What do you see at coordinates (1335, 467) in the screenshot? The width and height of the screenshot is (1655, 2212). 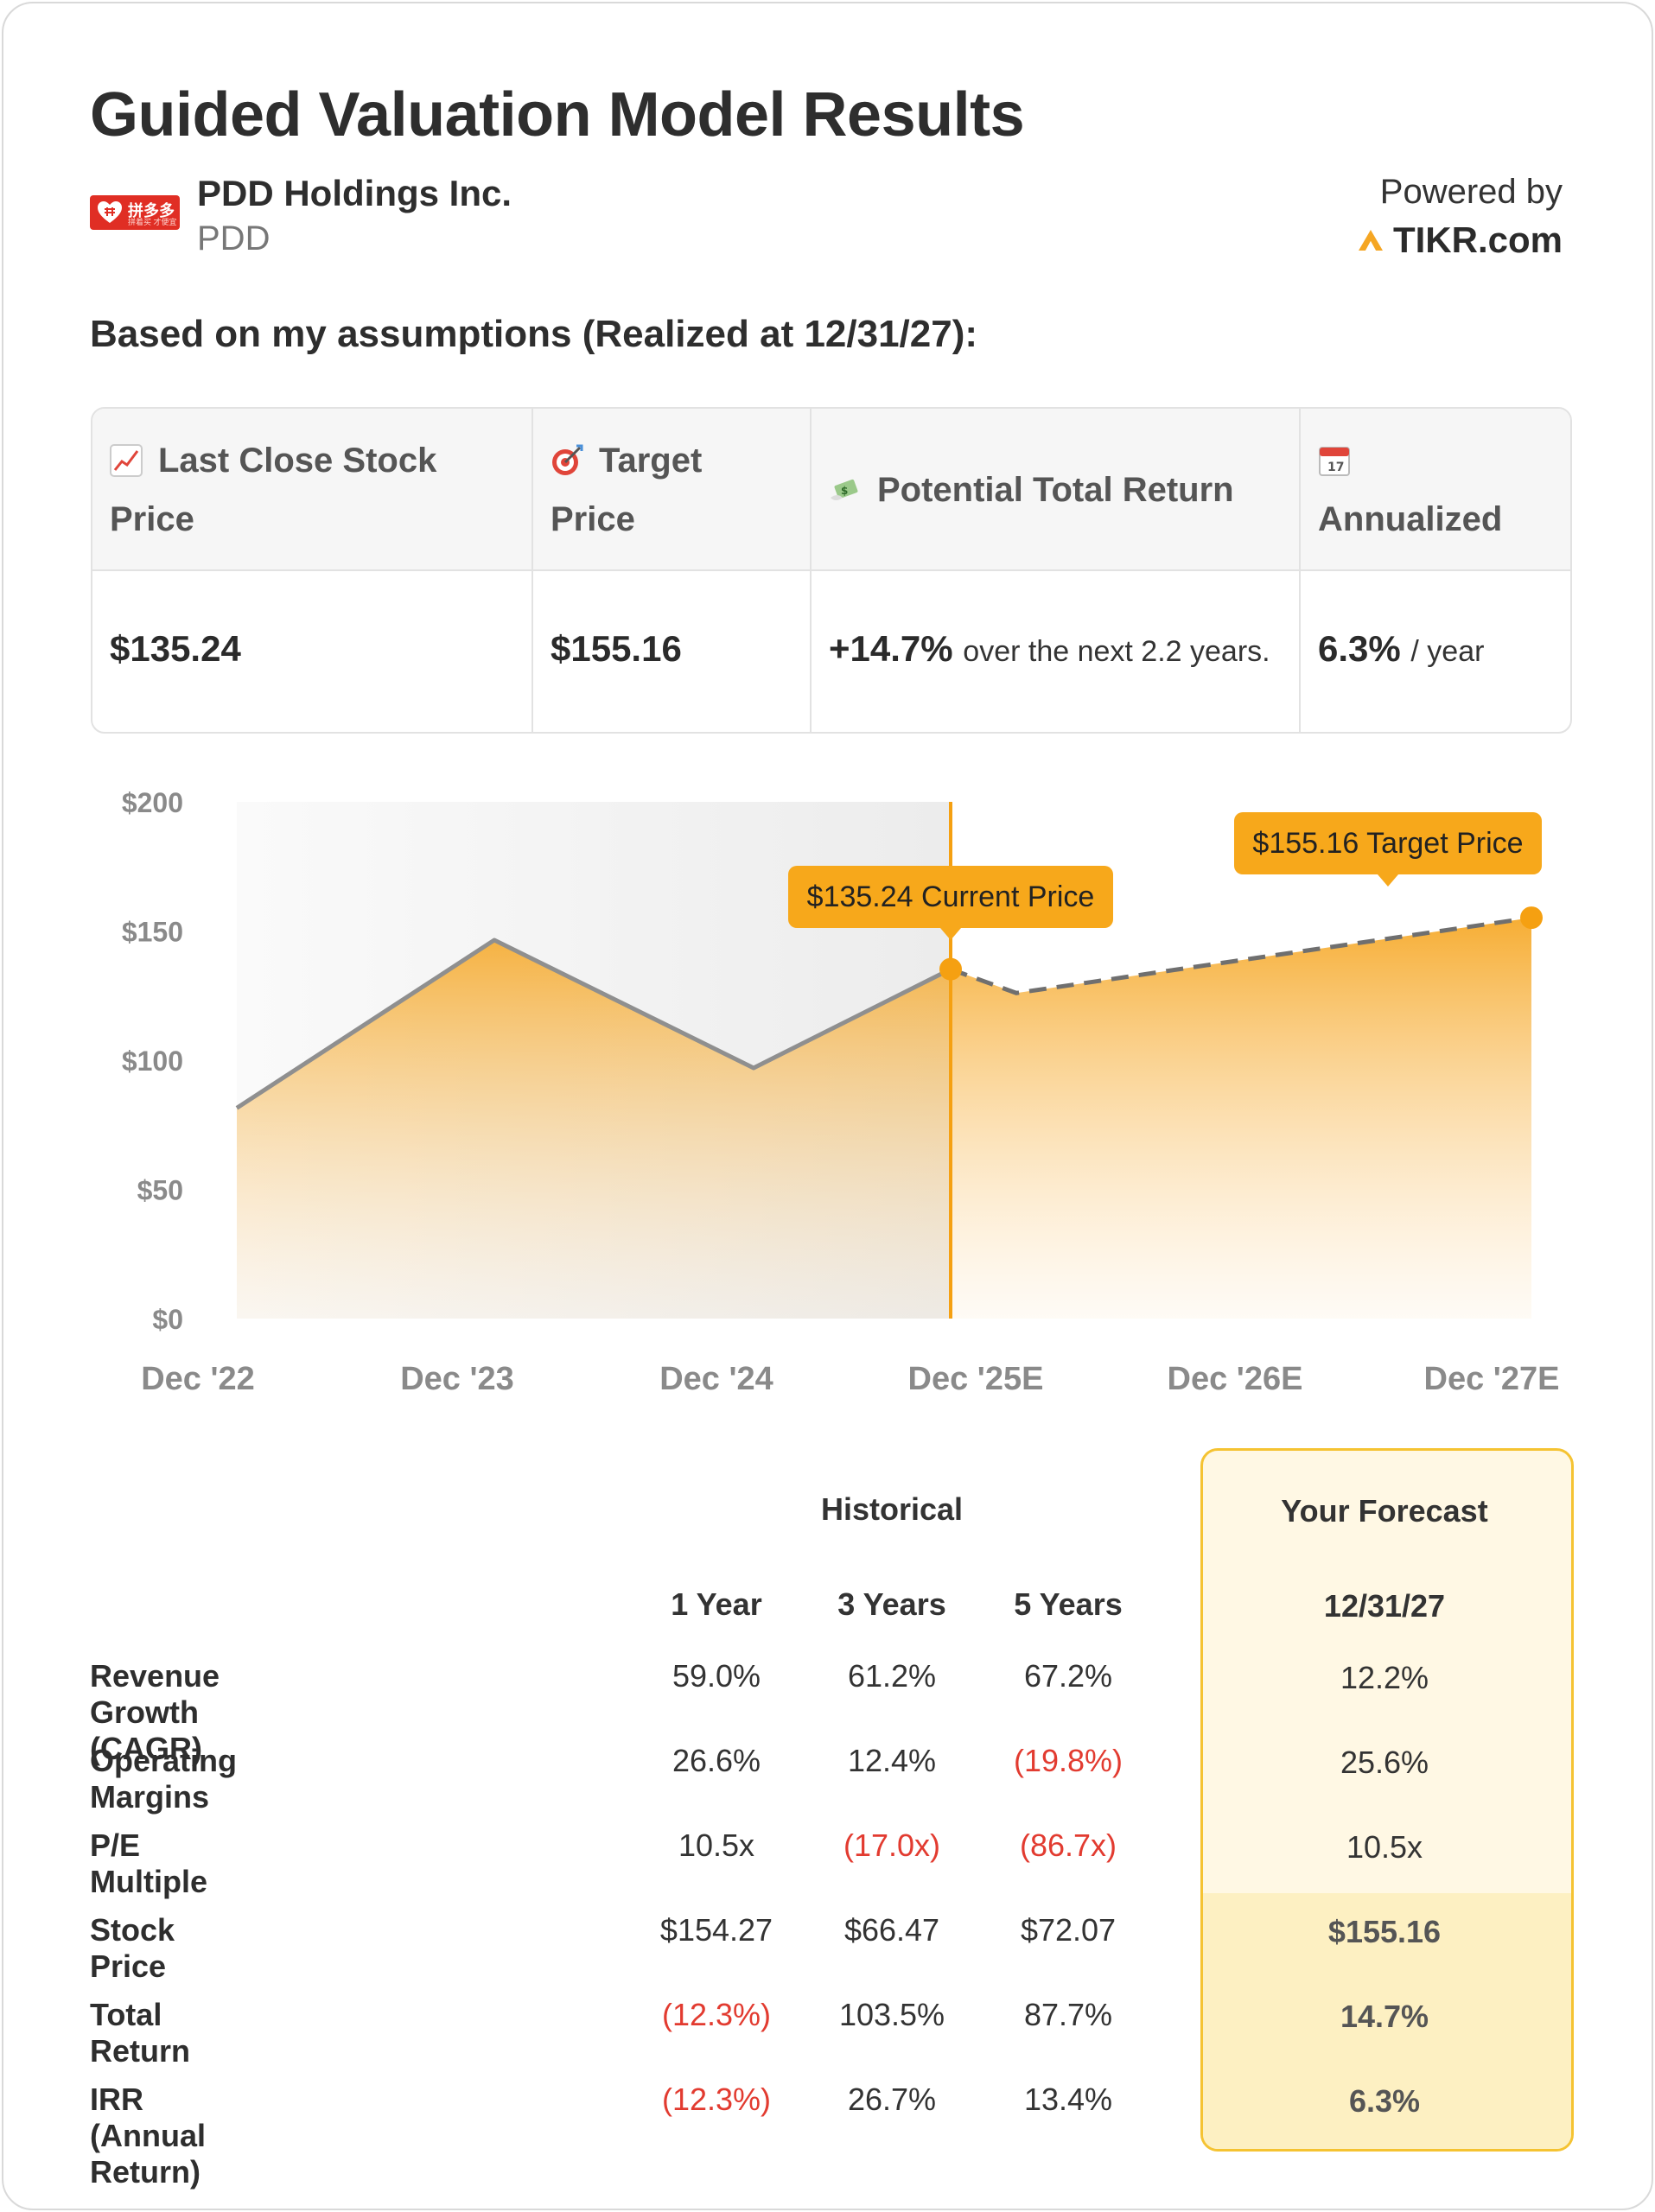 I see `svg-text: 17` at bounding box center [1335, 467].